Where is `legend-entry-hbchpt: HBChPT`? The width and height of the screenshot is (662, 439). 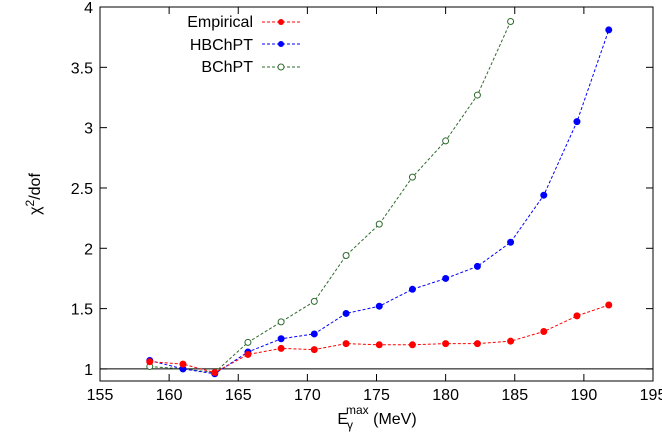
legend-entry-hbchpt: HBChPT is located at coordinates (245, 45).